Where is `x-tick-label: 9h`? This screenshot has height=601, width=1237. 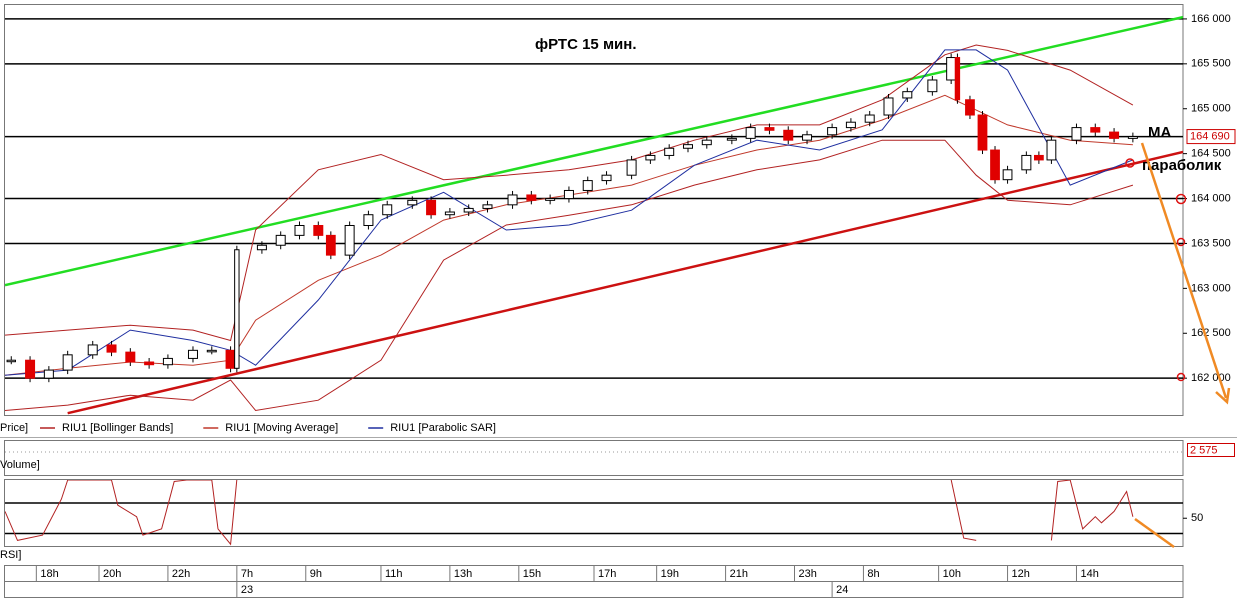 x-tick-label: 9h is located at coordinates (316, 574).